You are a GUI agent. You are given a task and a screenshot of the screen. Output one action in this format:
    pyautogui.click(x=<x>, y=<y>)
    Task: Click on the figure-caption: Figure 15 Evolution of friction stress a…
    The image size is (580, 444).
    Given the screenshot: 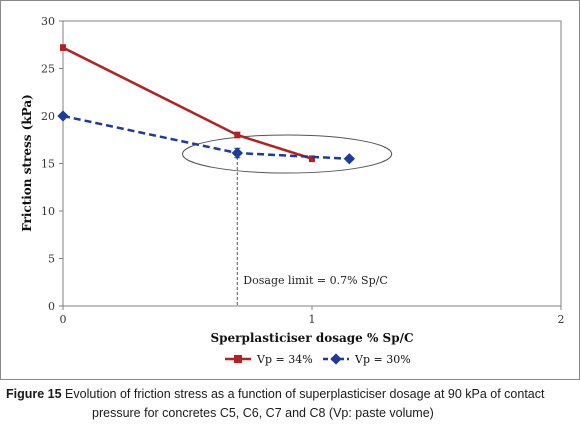 What is the action you would take?
    pyautogui.click(x=289, y=404)
    